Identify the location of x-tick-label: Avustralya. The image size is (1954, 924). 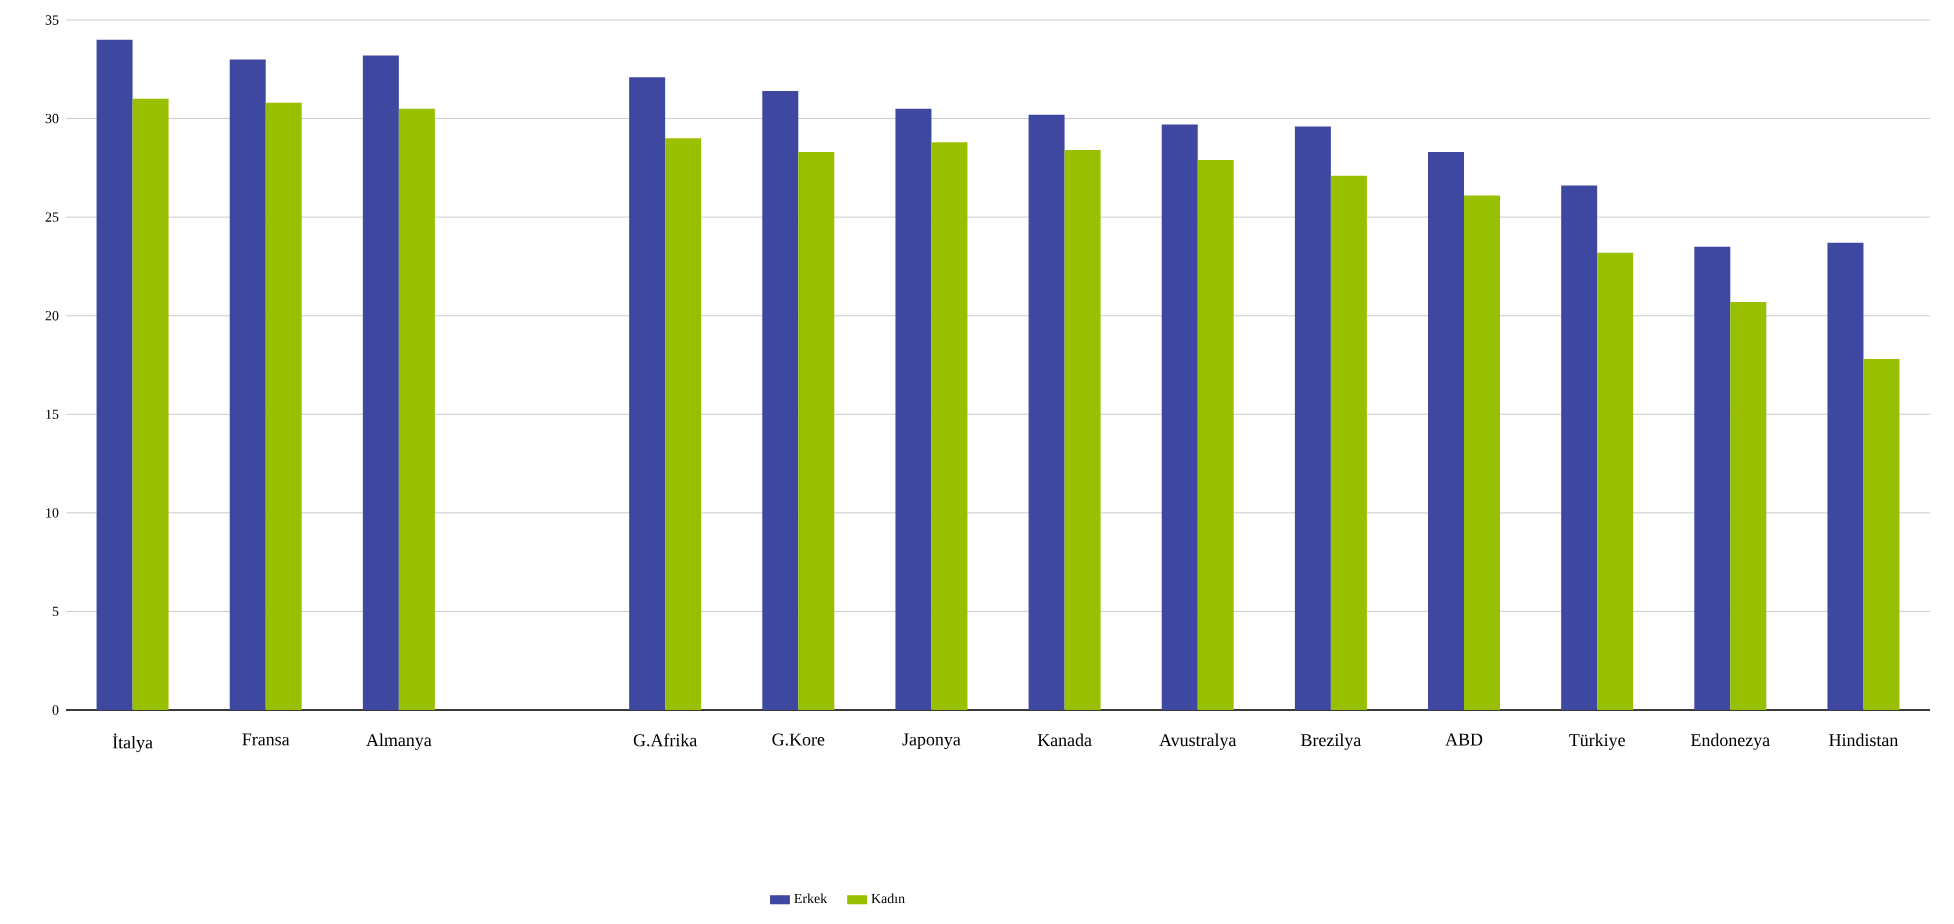
(1198, 741).